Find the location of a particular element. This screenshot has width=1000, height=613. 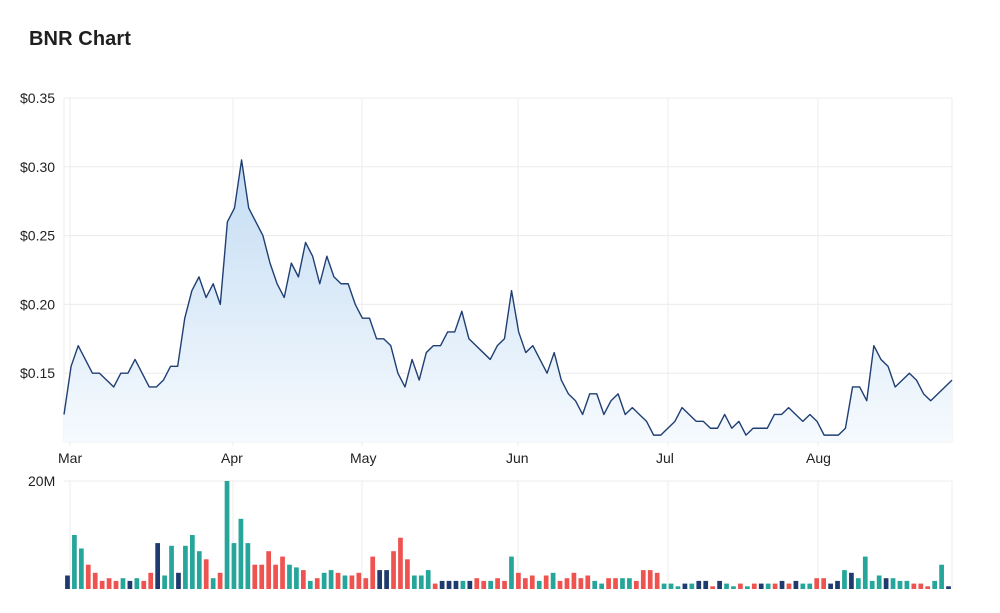

month-tick-label: Aug is located at coordinates (818, 458).